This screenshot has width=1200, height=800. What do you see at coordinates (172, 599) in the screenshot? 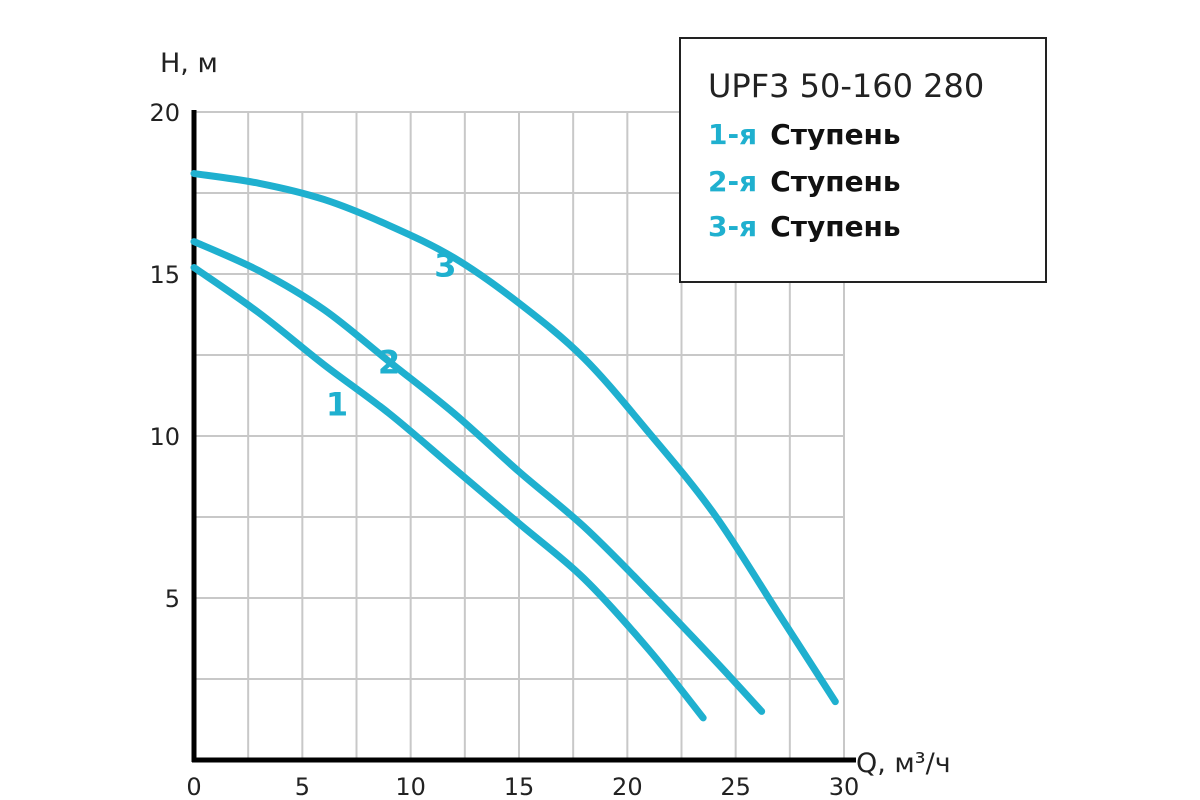
I see `y-tick-label: 5` at bounding box center [172, 599].